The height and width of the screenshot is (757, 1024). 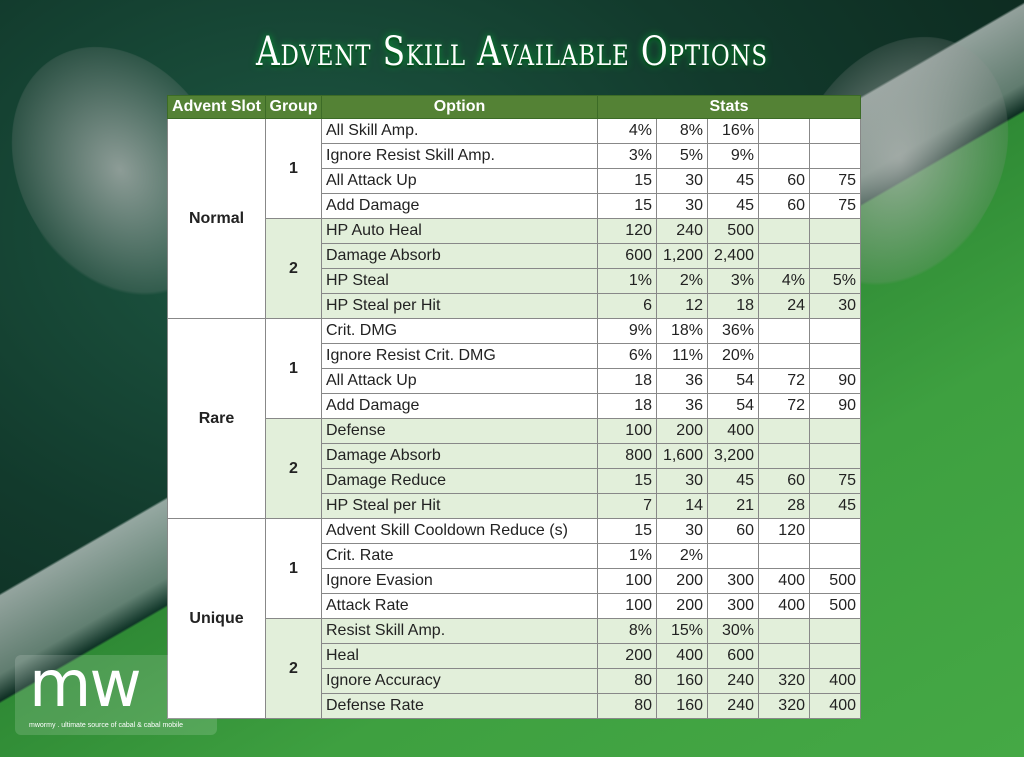 I want to click on option-cell: Damage Absorb, so click(x=459, y=256).